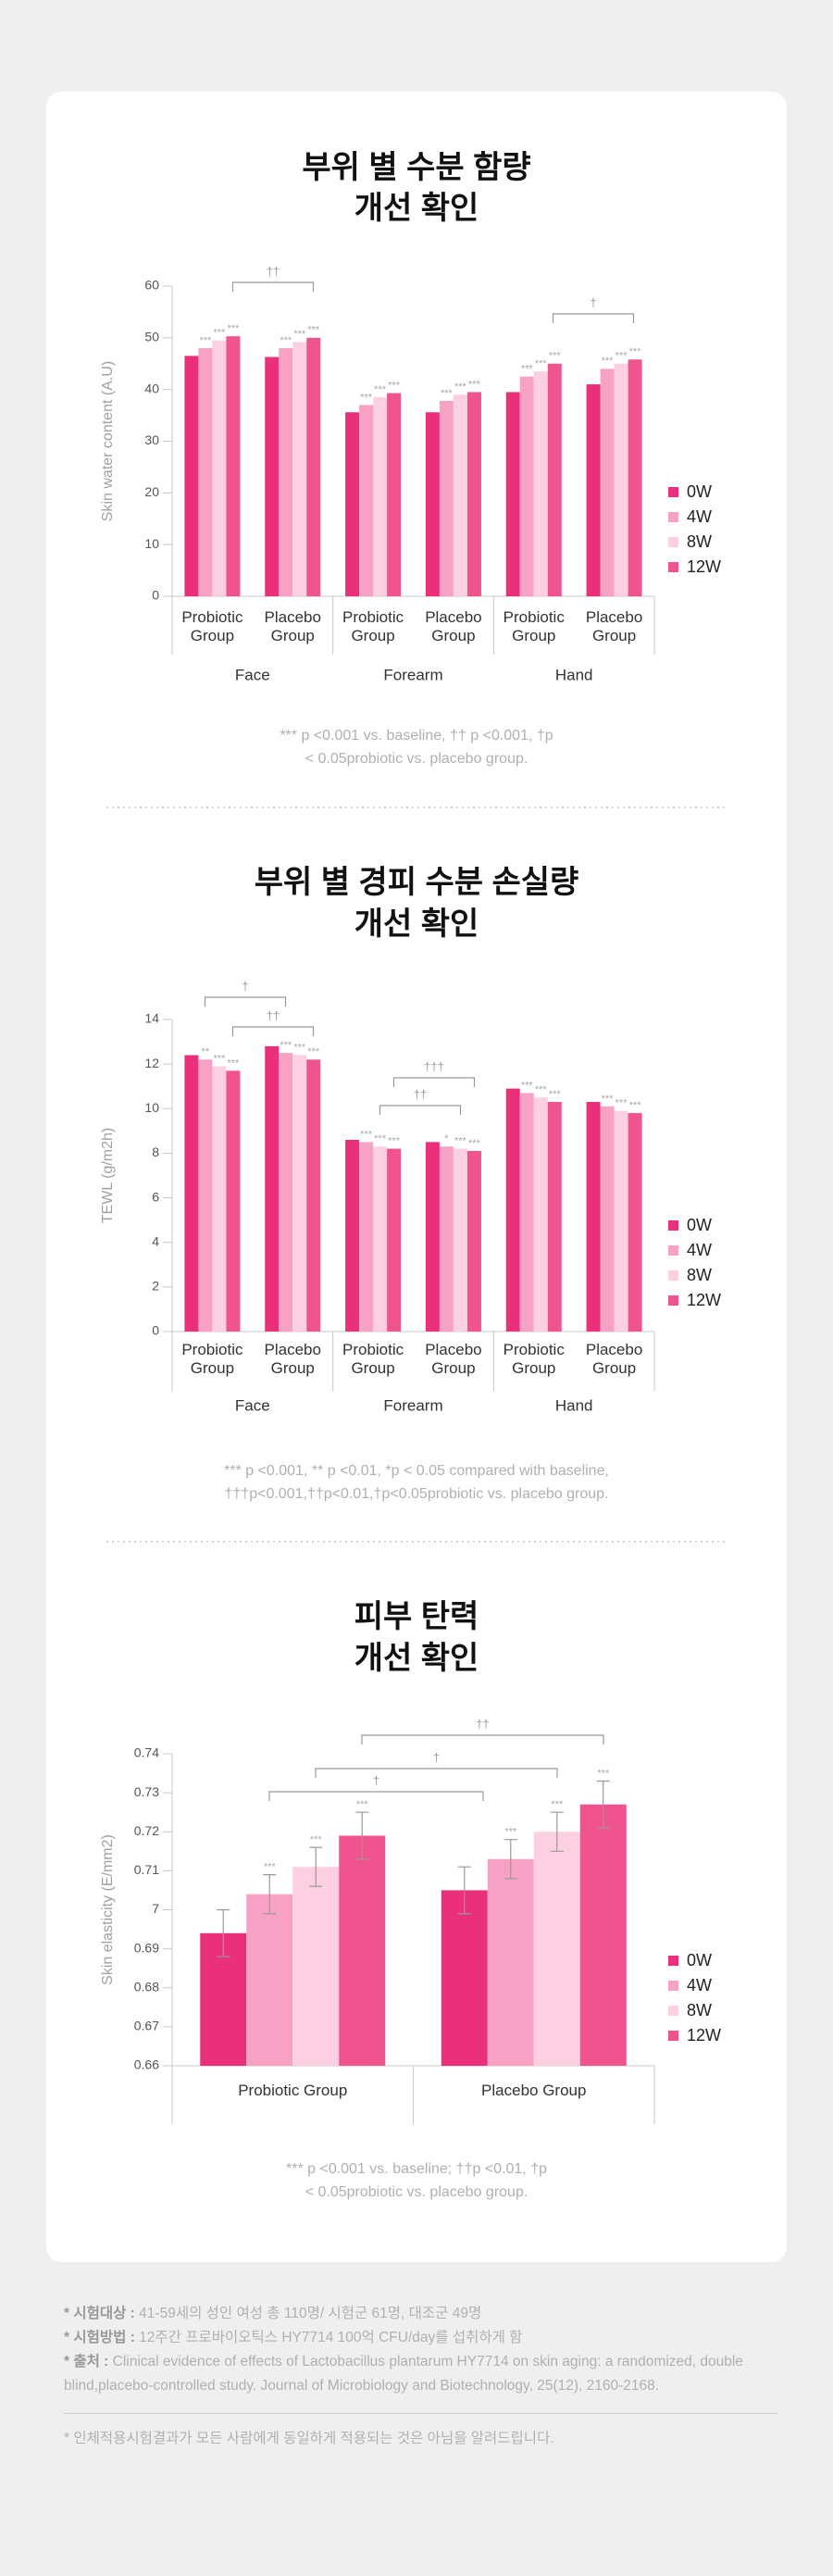 Image resolution: width=833 pixels, height=2576 pixels. What do you see at coordinates (311, 2313) in the screenshot?
I see `note-text: 41-59세의 성인 여성 총 110명/ 시험군 61명, 대조군 49명` at bounding box center [311, 2313].